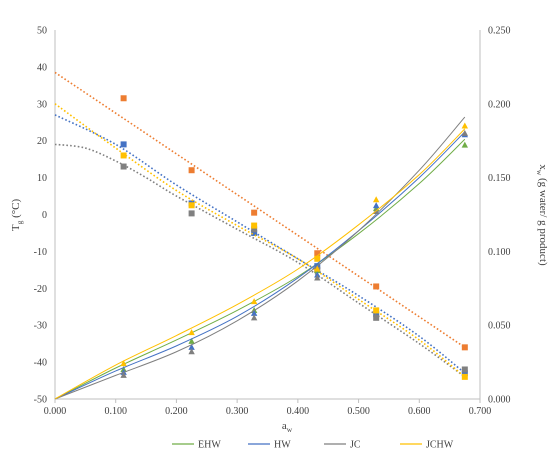 This screenshot has width=550, height=459. I want to click on x-tick-label: 0.600, so click(419, 411).